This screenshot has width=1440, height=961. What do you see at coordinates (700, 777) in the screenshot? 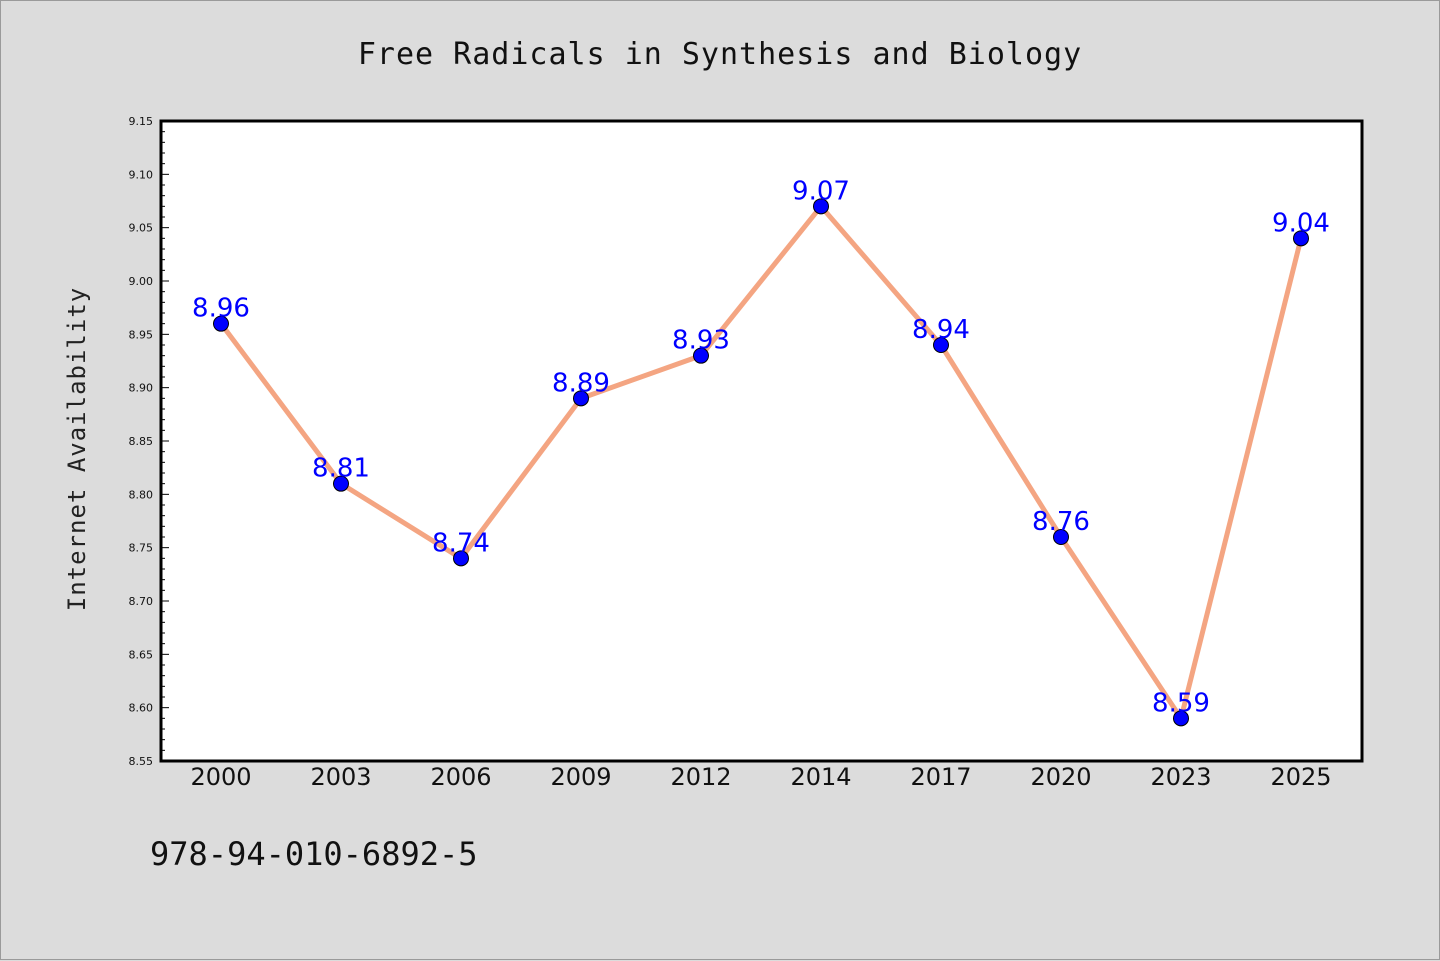
I see `x-tick-label: 2012` at bounding box center [700, 777].